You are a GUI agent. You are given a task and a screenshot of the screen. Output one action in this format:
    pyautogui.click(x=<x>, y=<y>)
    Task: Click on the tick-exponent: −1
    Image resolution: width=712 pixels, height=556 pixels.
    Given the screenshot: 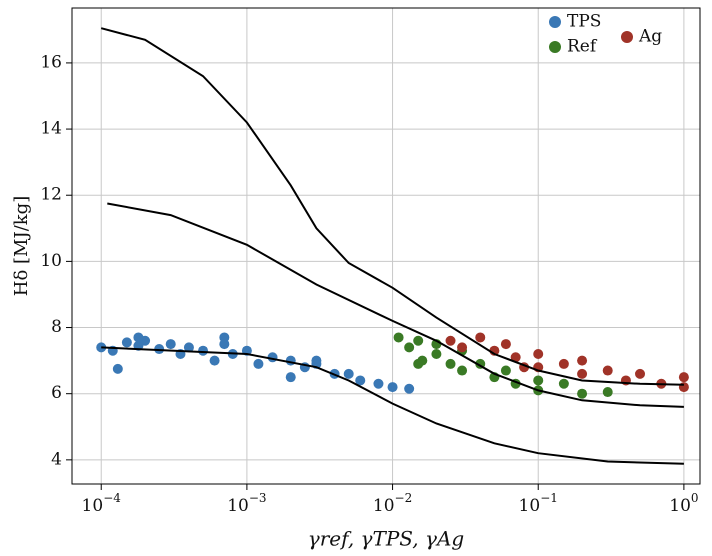 What is the action you would take?
    pyautogui.click(x=549, y=498)
    